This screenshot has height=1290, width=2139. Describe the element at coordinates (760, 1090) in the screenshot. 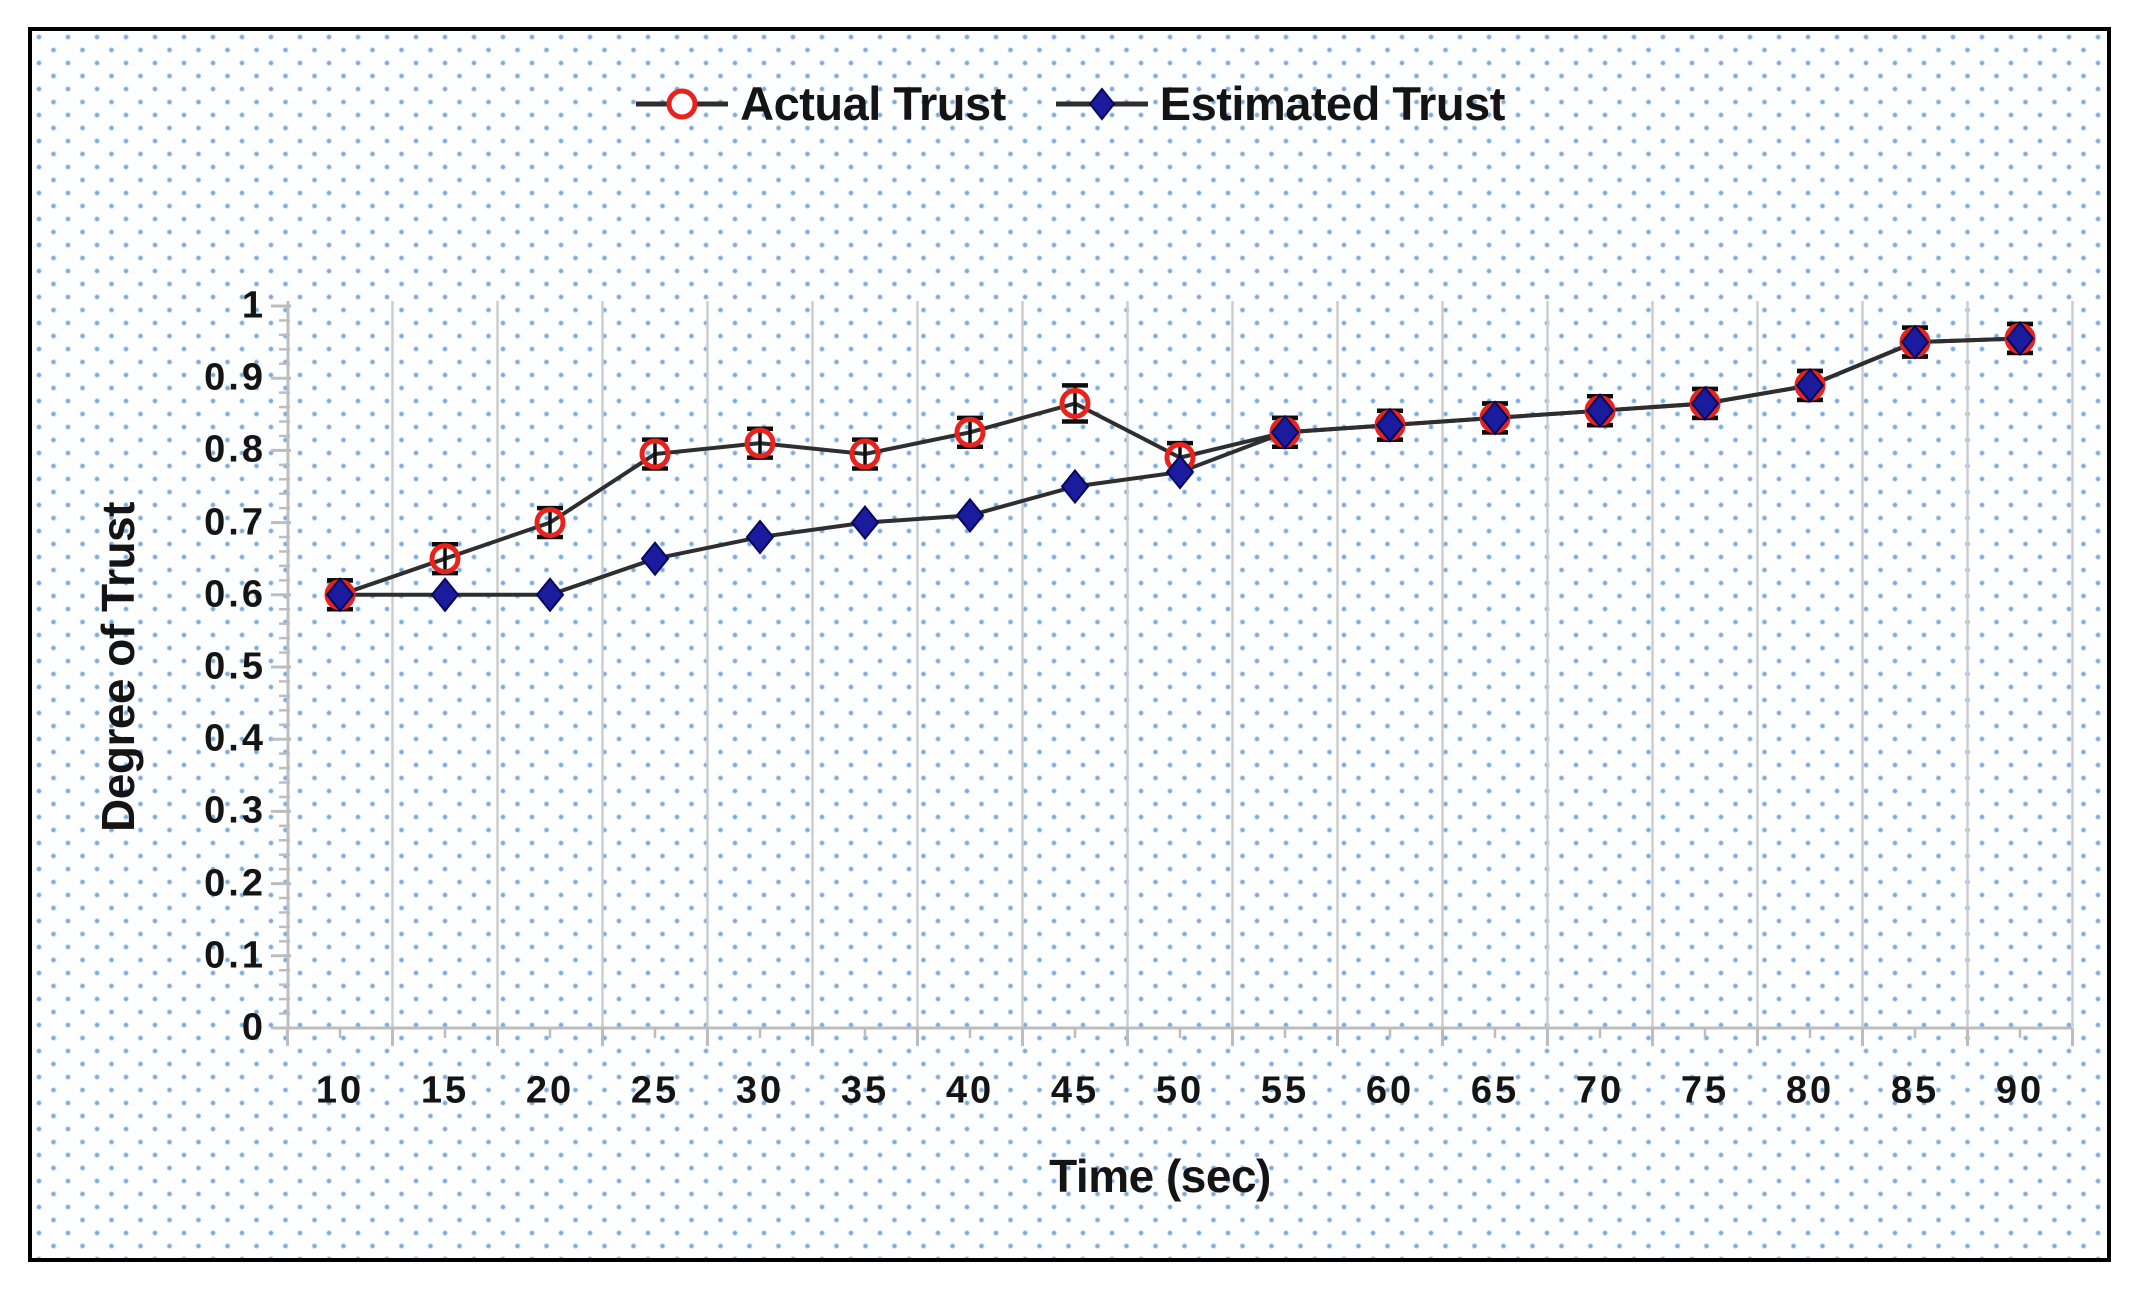

I see `x-tick-label: 30` at that location.